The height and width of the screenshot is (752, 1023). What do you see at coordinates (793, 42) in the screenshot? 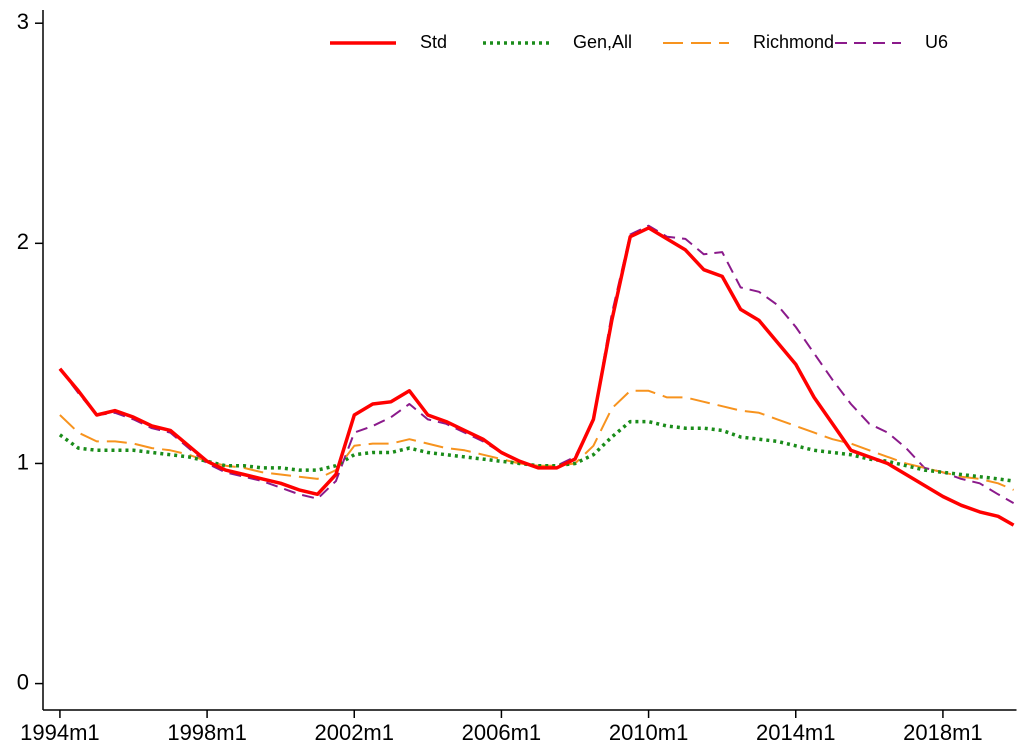
I see `legend-label: Richmond` at bounding box center [793, 42].